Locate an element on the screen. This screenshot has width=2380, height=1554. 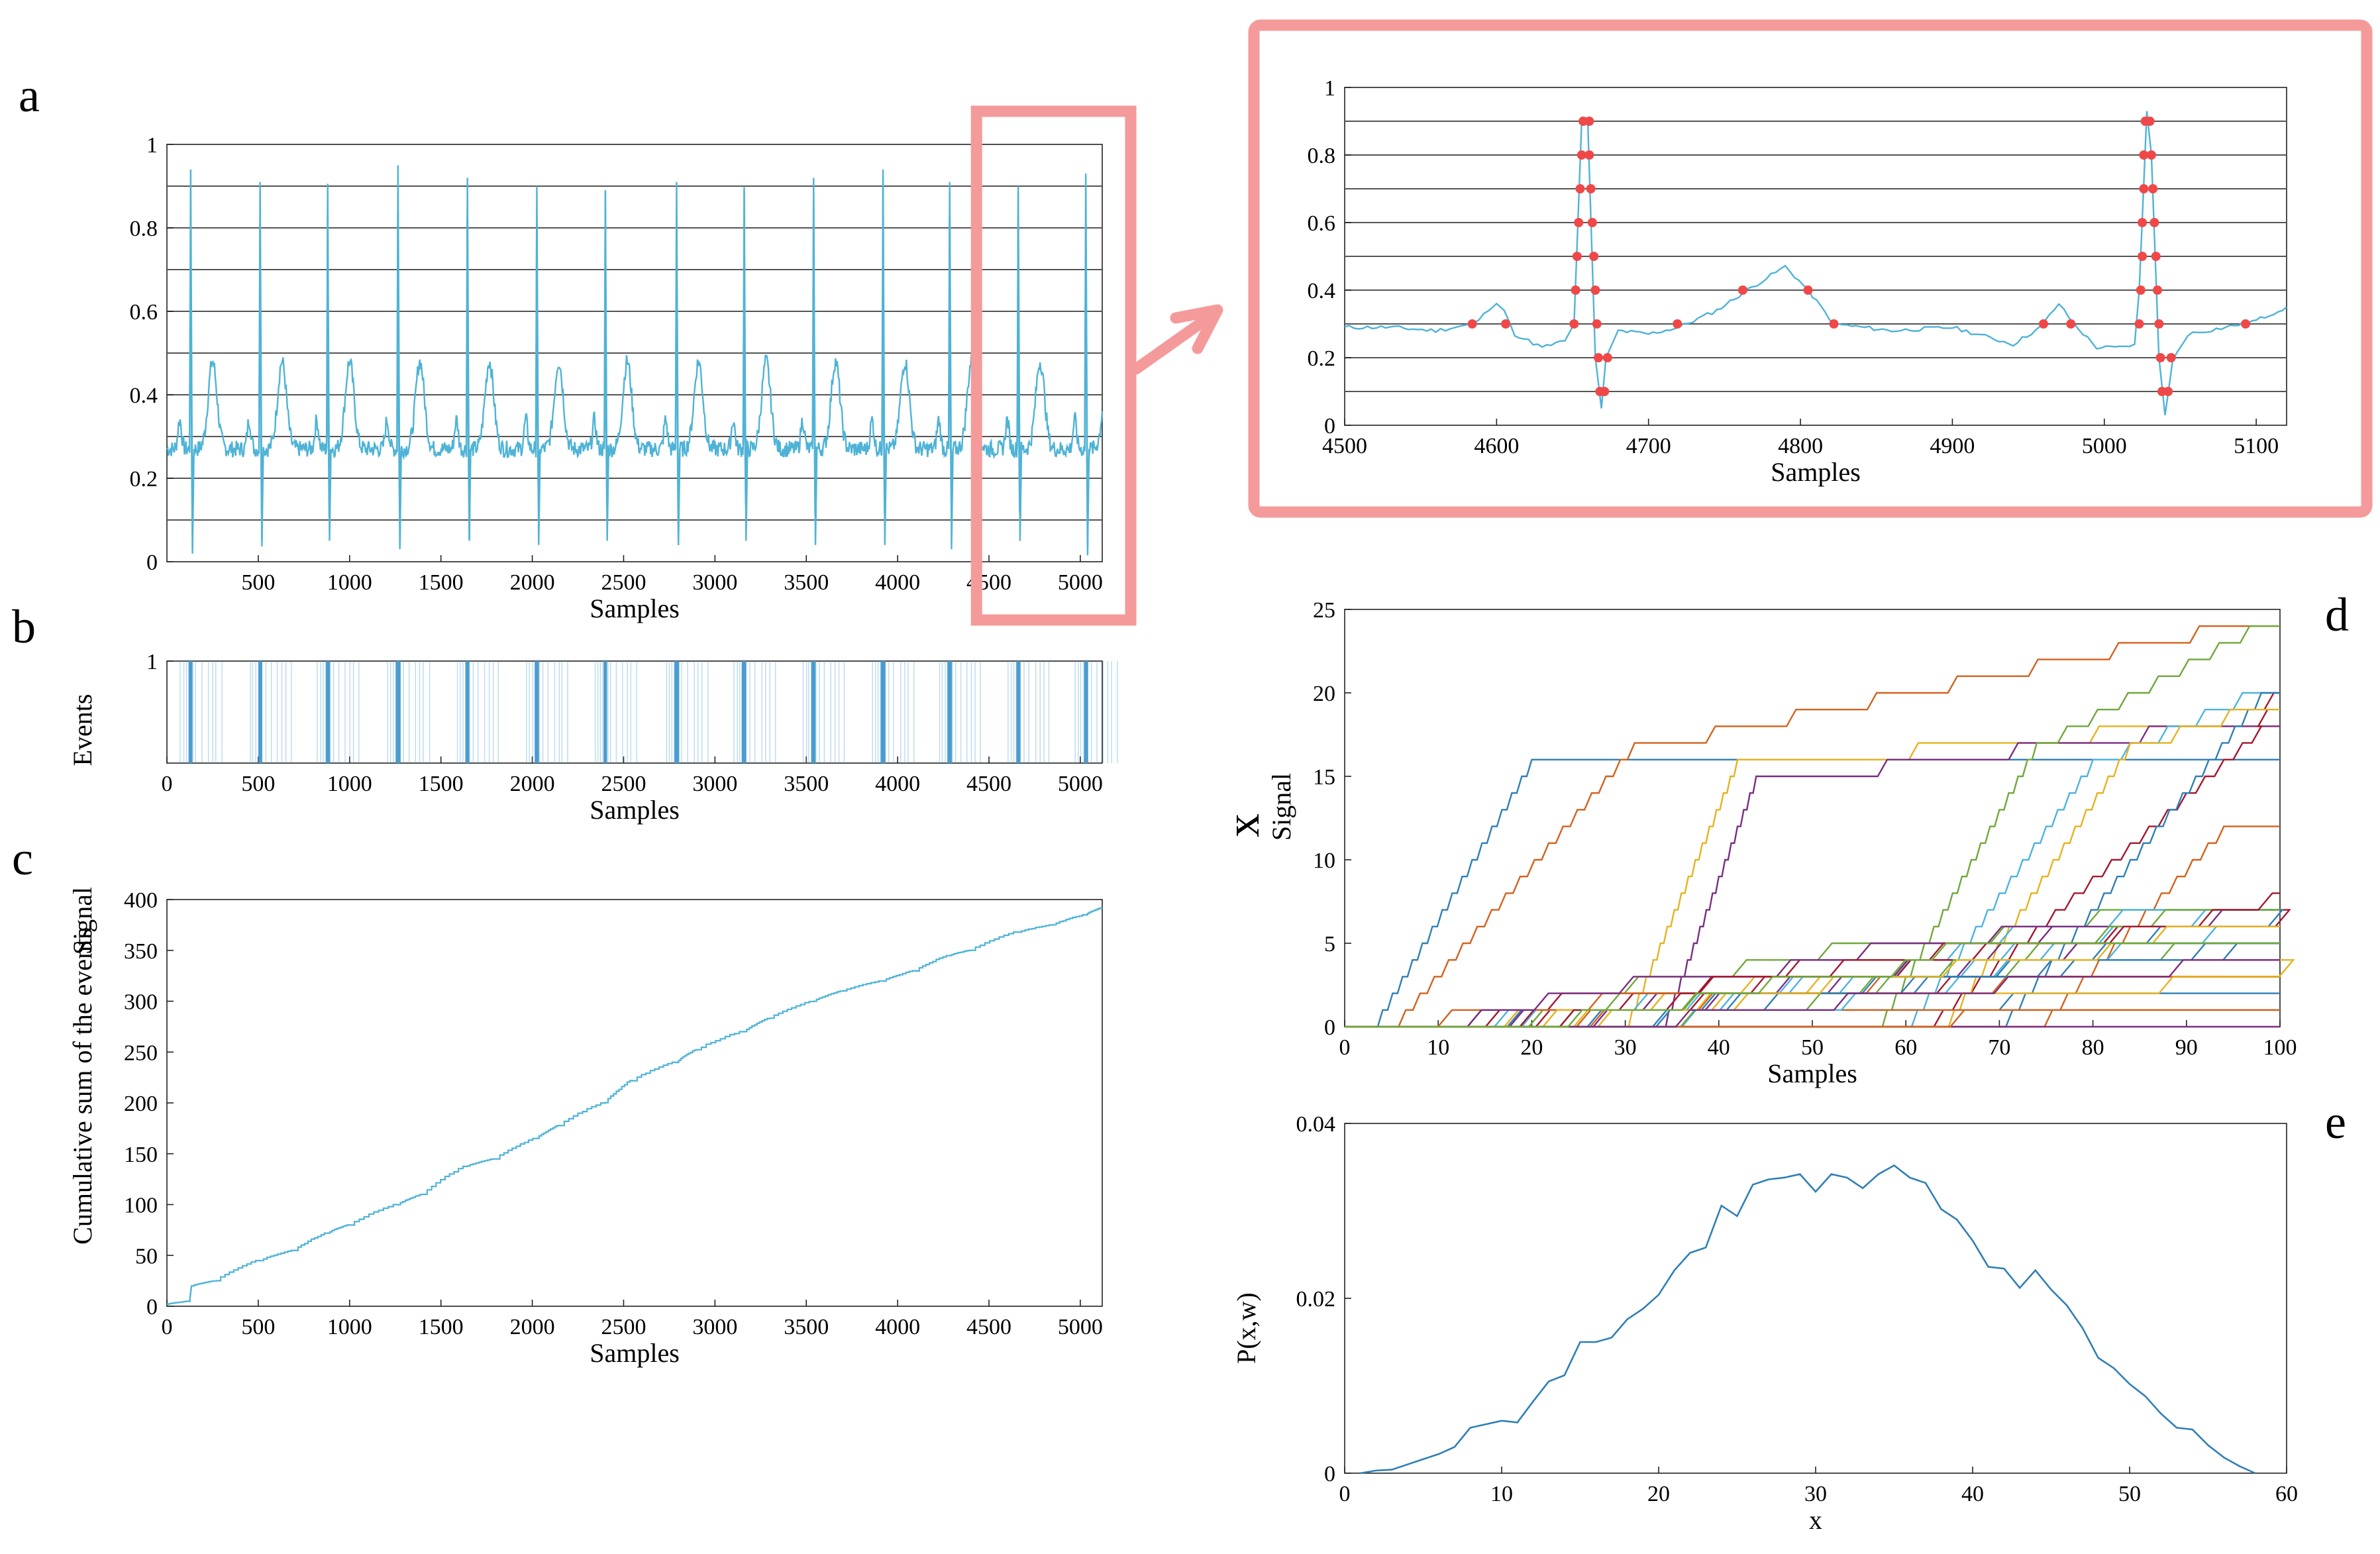
x-tick-label: 90 is located at coordinates (2186, 1047).